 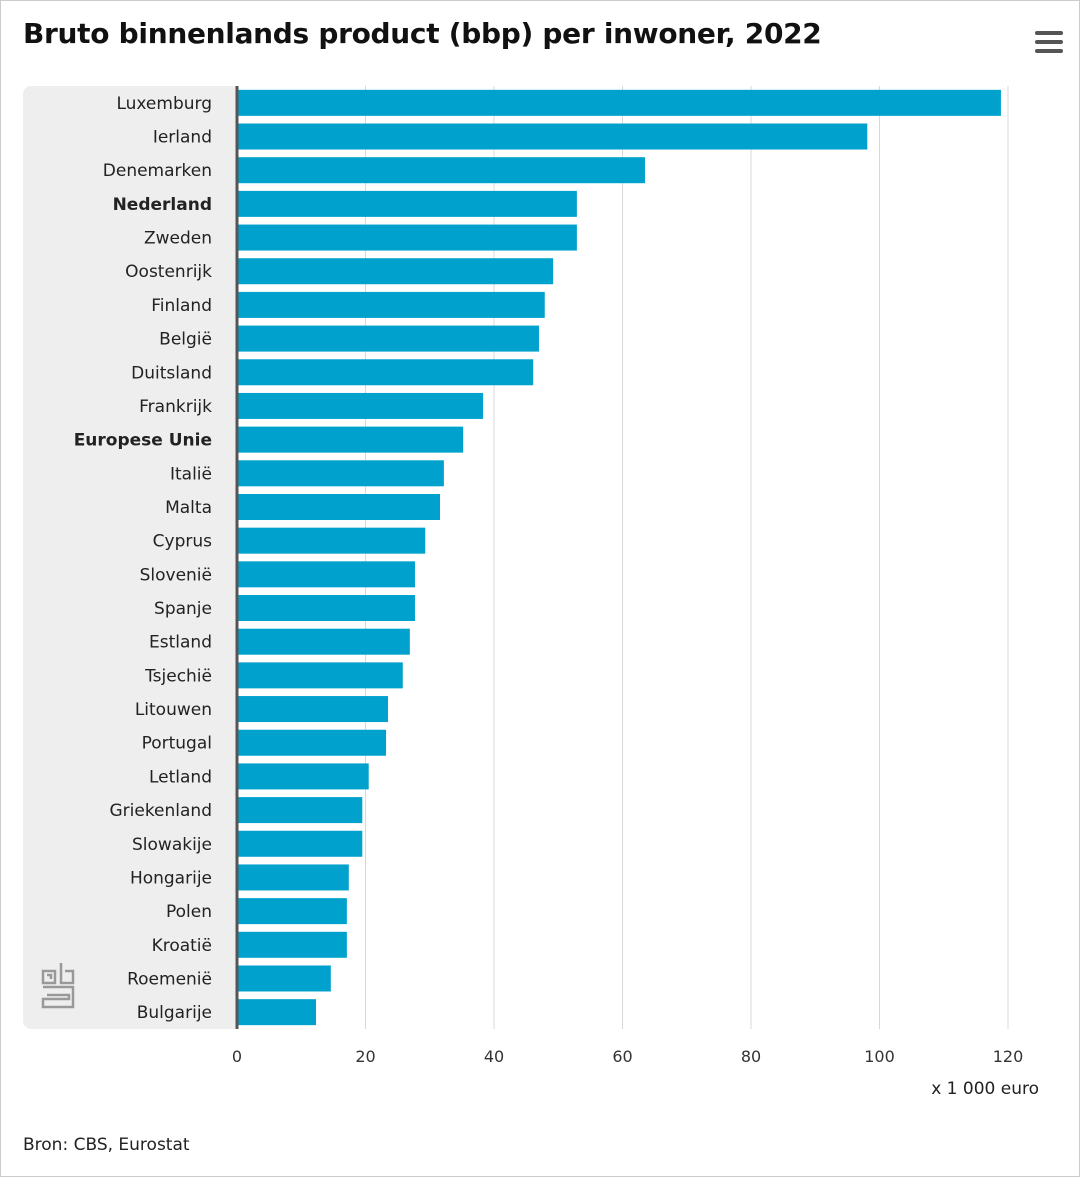 What do you see at coordinates (182, 542) in the screenshot?
I see `category-label: Cyprus` at bounding box center [182, 542].